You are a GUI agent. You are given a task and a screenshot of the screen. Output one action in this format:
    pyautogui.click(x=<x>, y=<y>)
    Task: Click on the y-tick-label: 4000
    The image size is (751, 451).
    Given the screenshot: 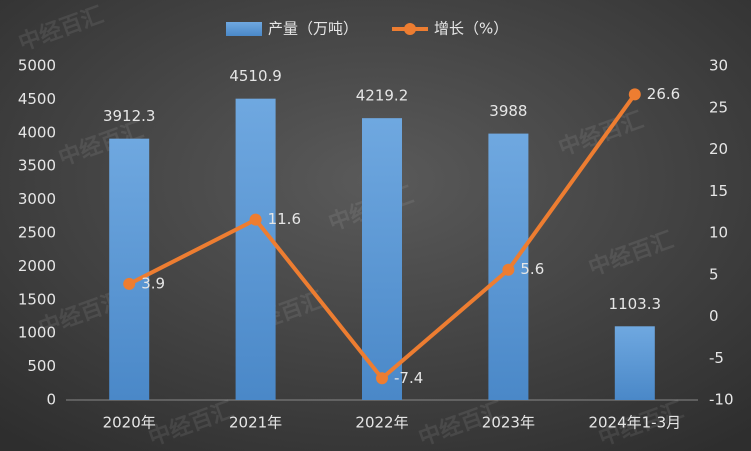 What is the action you would take?
    pyautogui.click(x=37, y=132)
    